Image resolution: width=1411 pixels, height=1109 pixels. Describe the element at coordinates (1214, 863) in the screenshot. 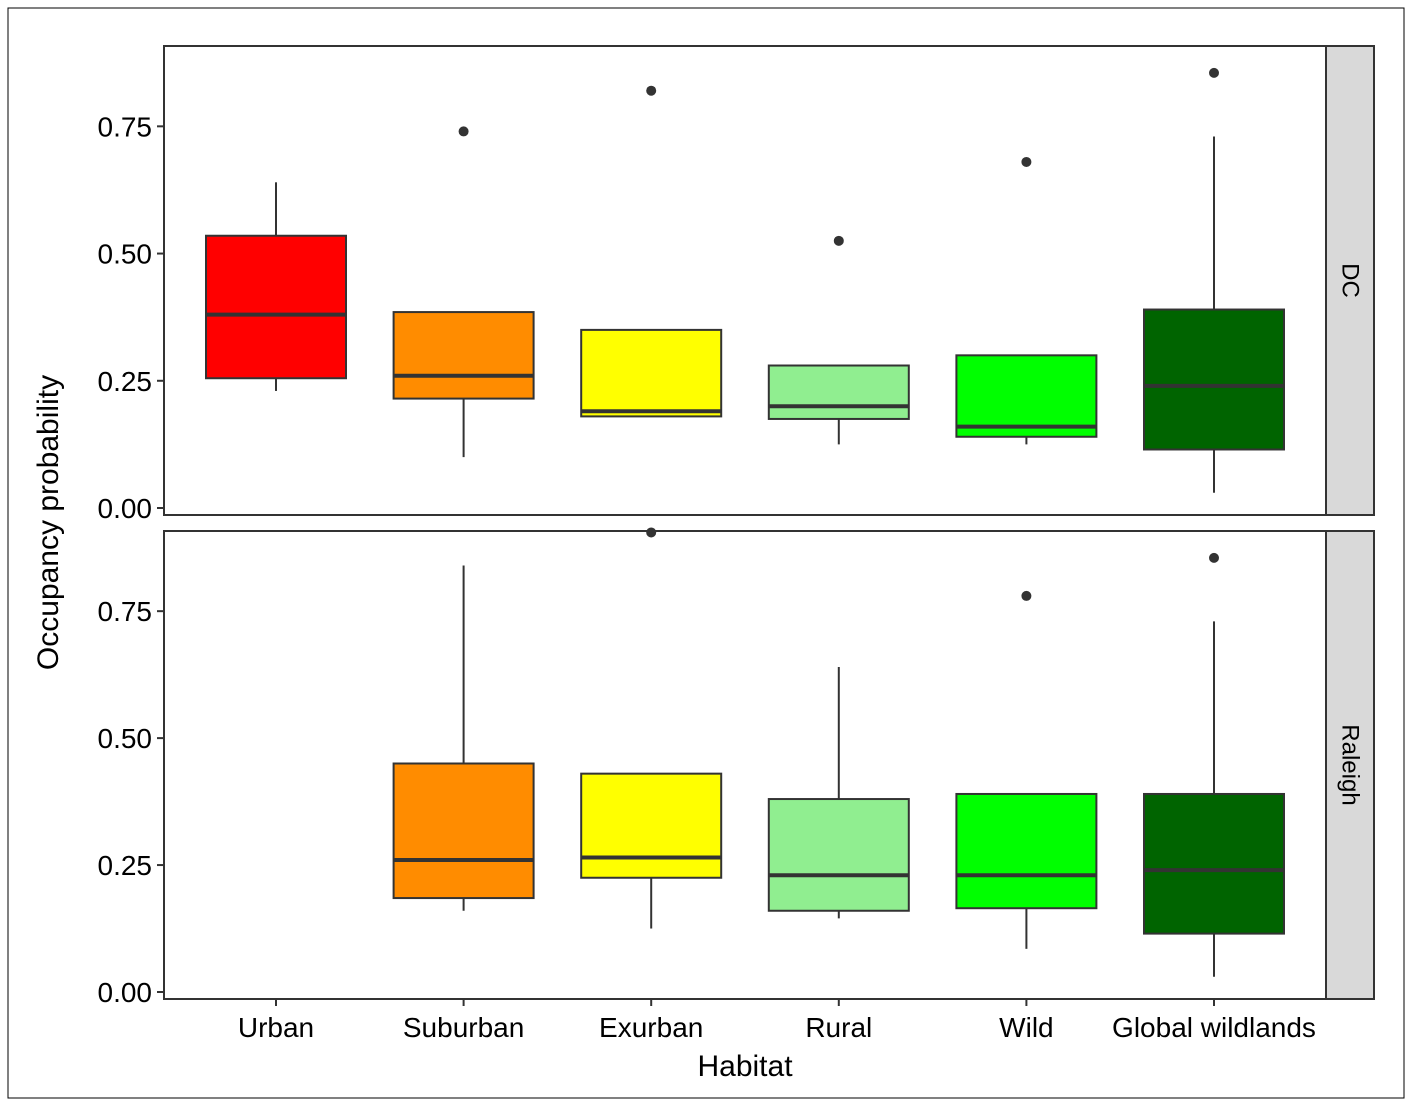

I see `box-global-wildlands-raleigh` at that location.